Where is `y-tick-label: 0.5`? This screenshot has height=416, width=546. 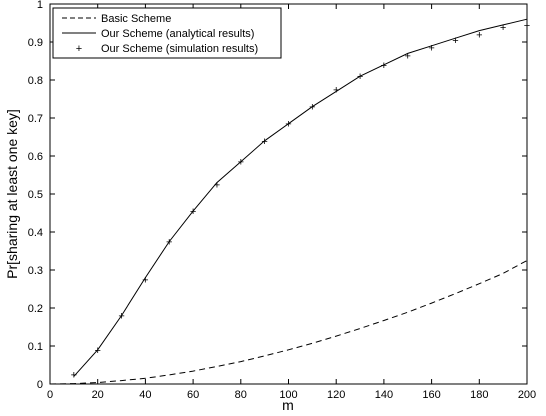
y-tick-label: 0.5 is located at coordinates (35, 195).